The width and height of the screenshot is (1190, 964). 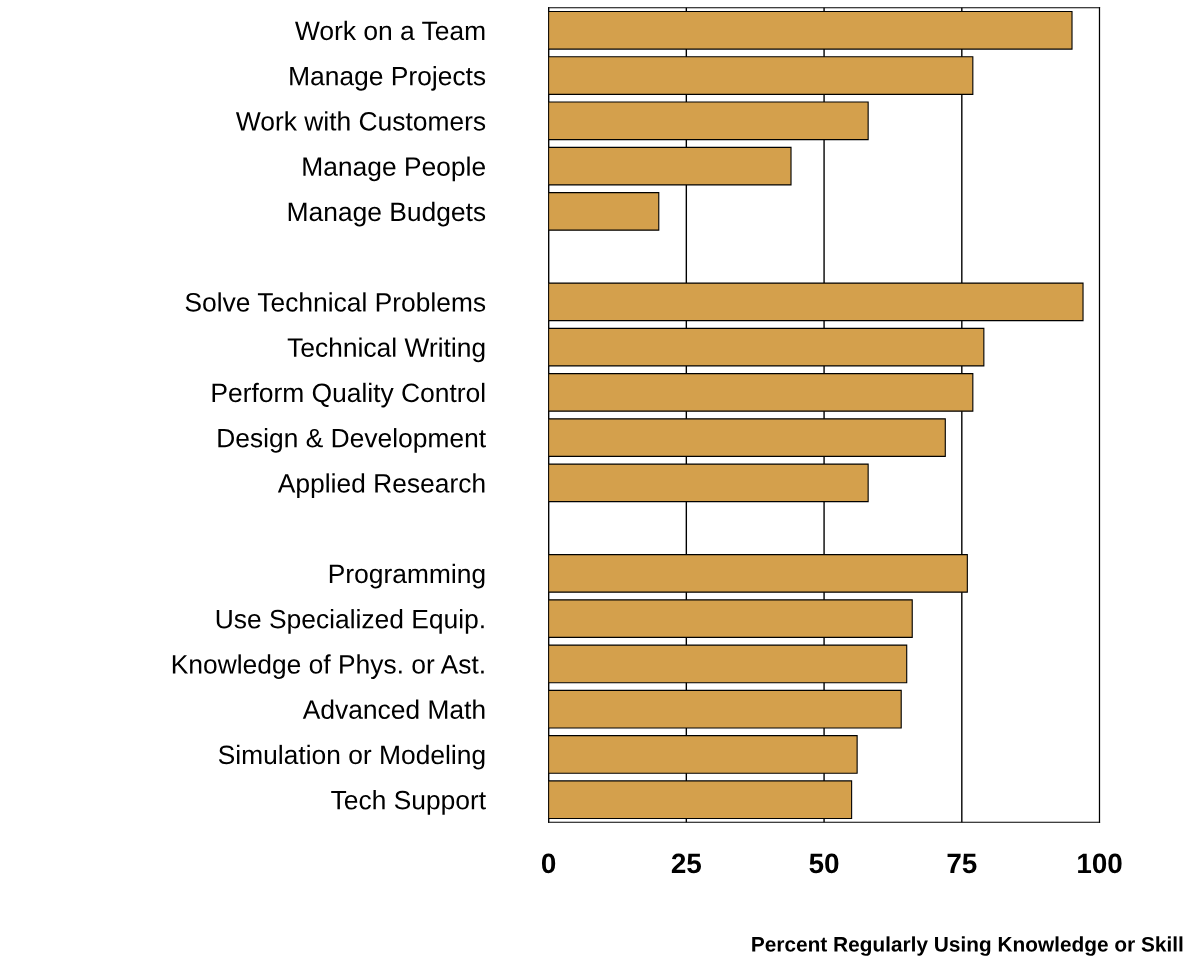 I want to click on y-tick-label: Manage Projects, so click(x=388, y=78).